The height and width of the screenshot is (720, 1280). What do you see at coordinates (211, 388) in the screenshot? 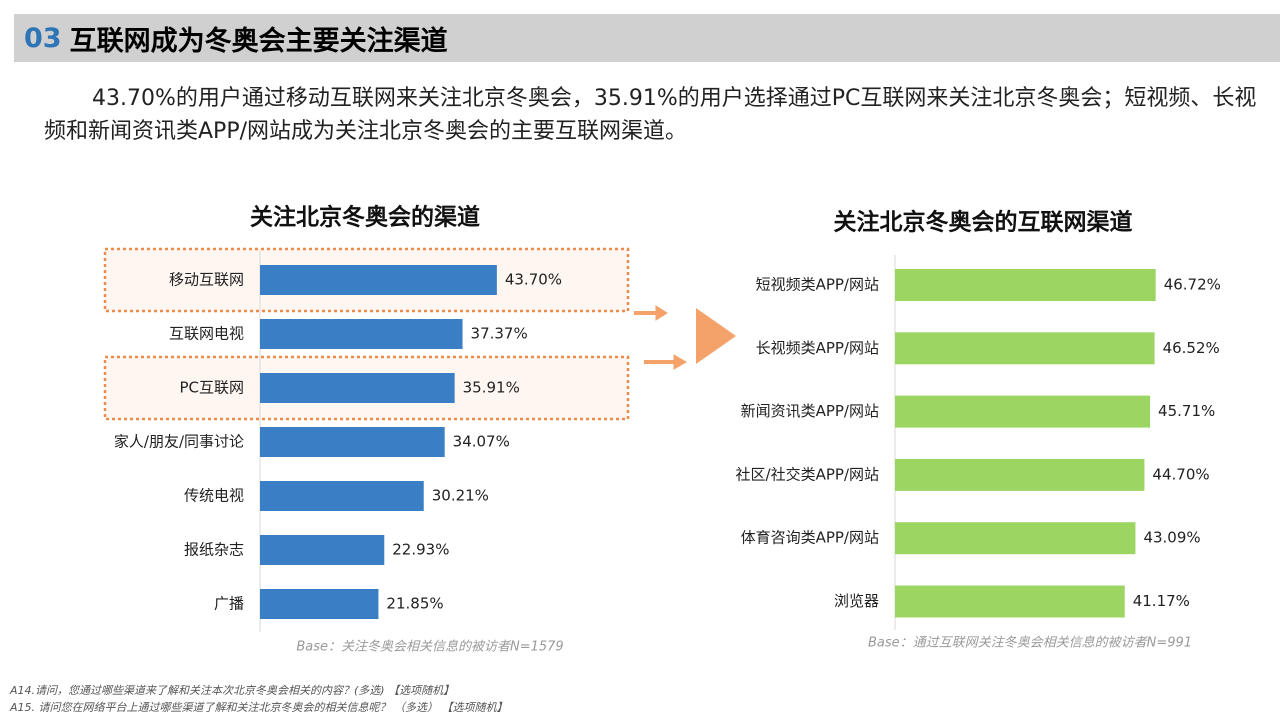
I see `category-label: PC互联网` at bounding box center [211, 388].